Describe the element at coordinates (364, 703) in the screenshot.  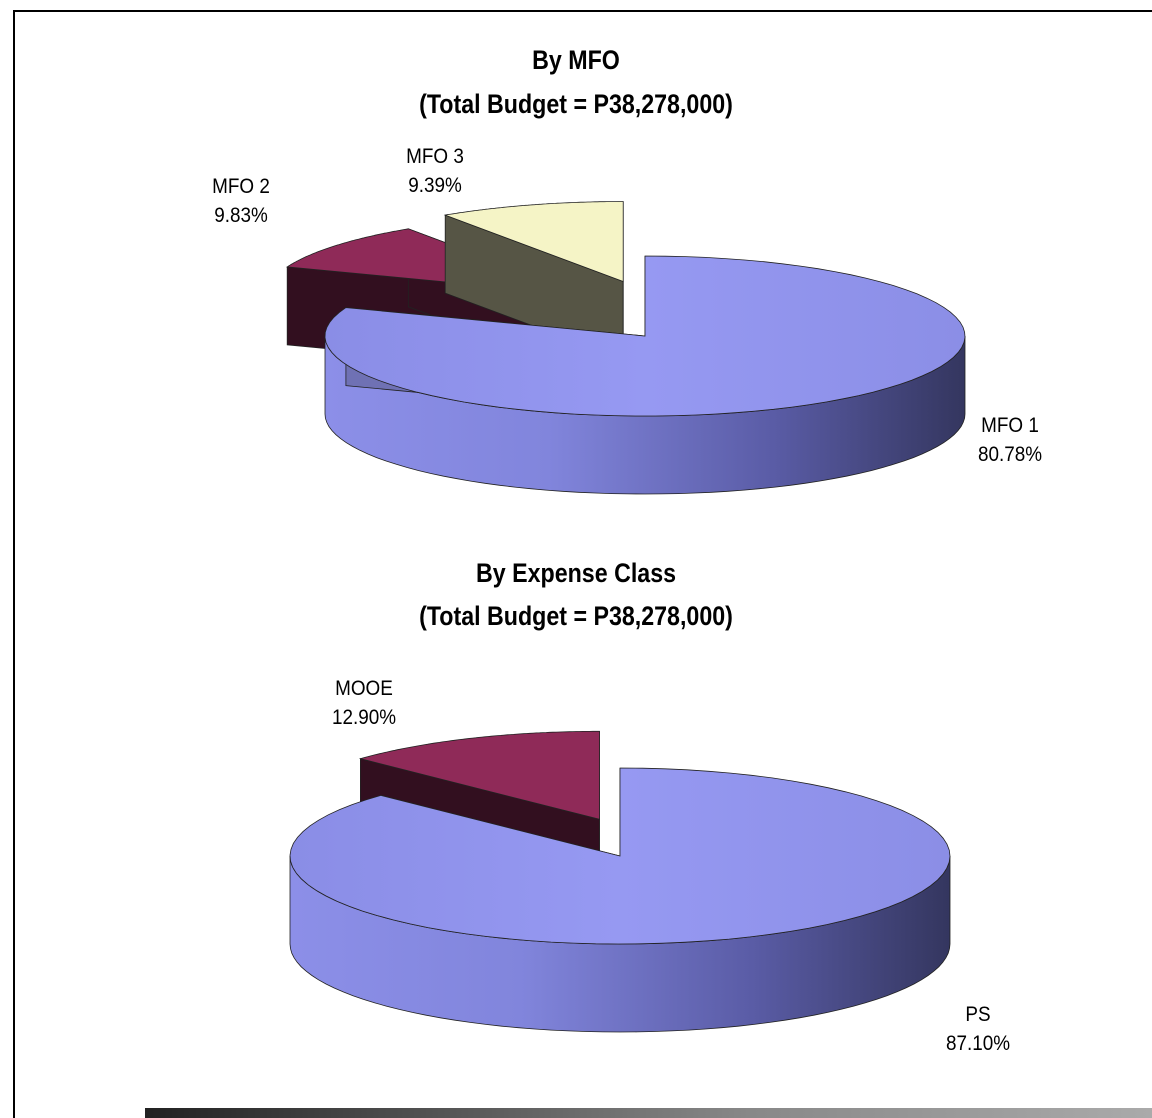
I see `label-mooe: MOOE 12.90%` at that location.